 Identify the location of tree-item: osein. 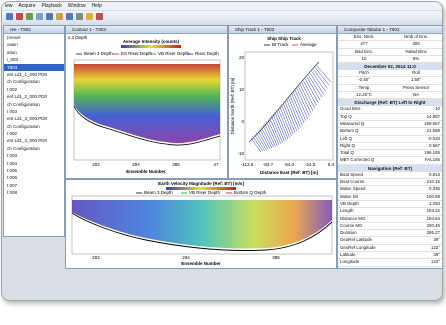
(12, 45).